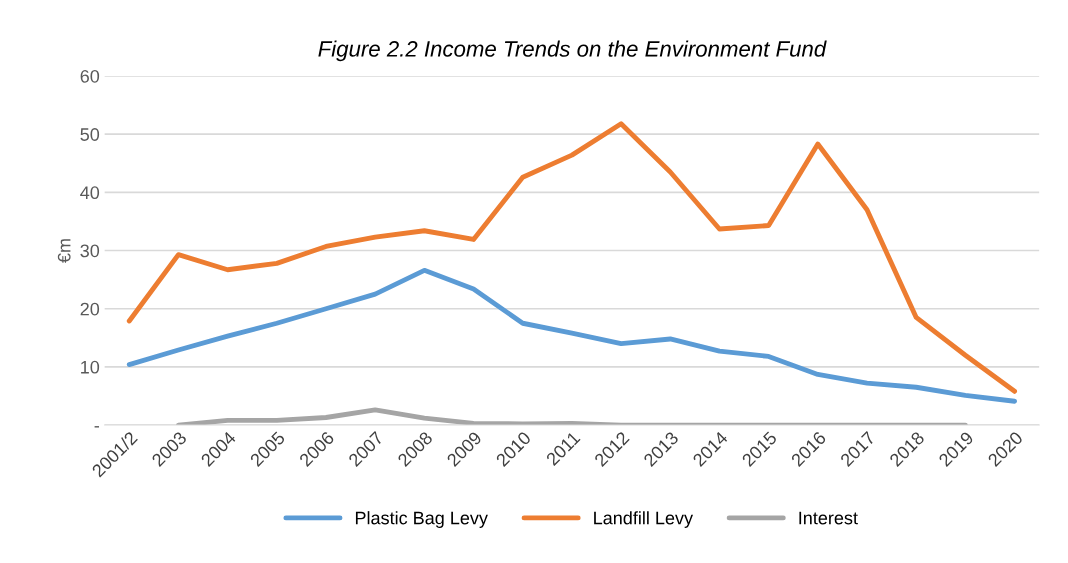  Describe the element at coordinates (572, 416) in the screenshot. I see `line-series` at that location.